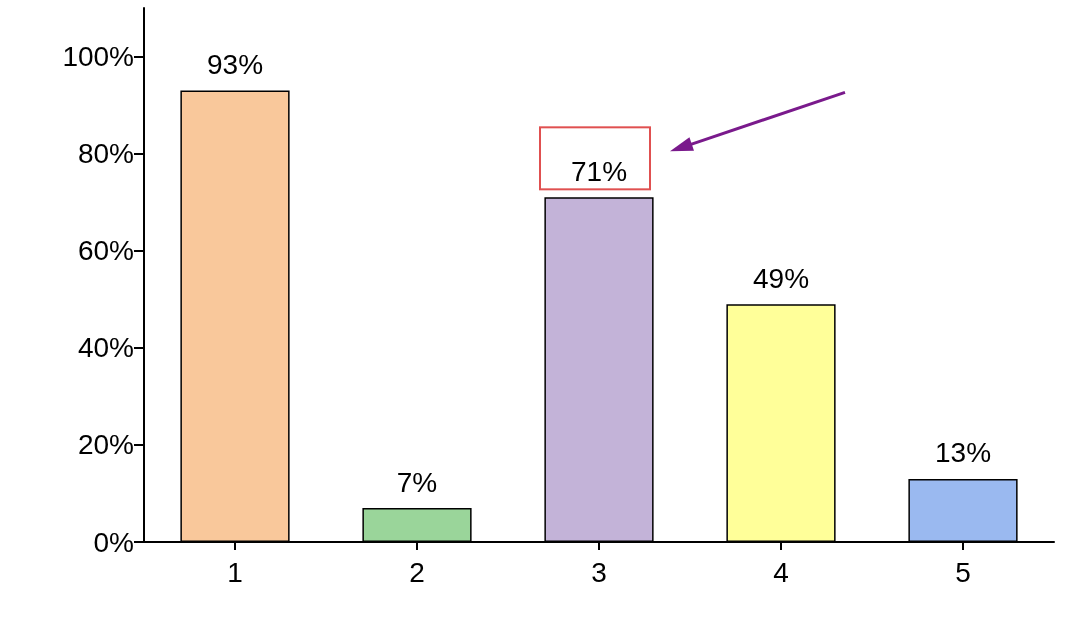  Describe the element at coordinates (417, 482) in the screenshot. I see `data-label: 7%` at that location.